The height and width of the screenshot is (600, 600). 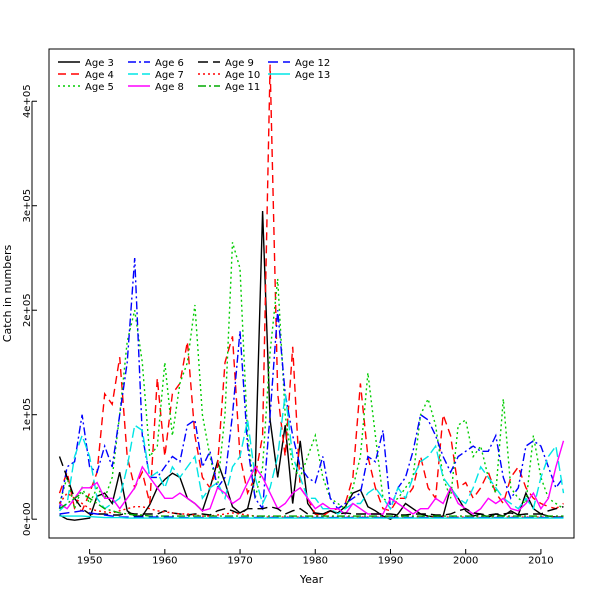 What do you see at coordinates (312, 75) in the screenshot?
I see `legend-label-age-13: Age 13` at bounding box center [312, 75].